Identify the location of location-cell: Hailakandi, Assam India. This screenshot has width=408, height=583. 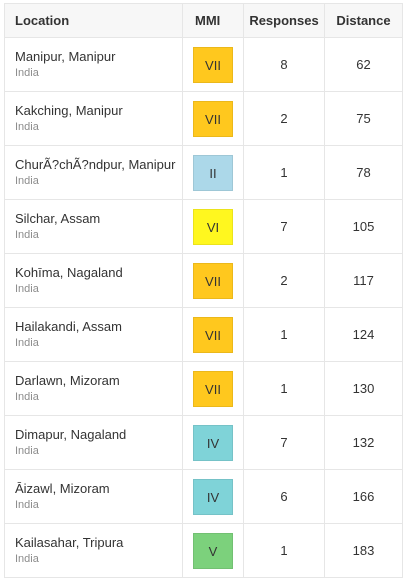
(93, 334).